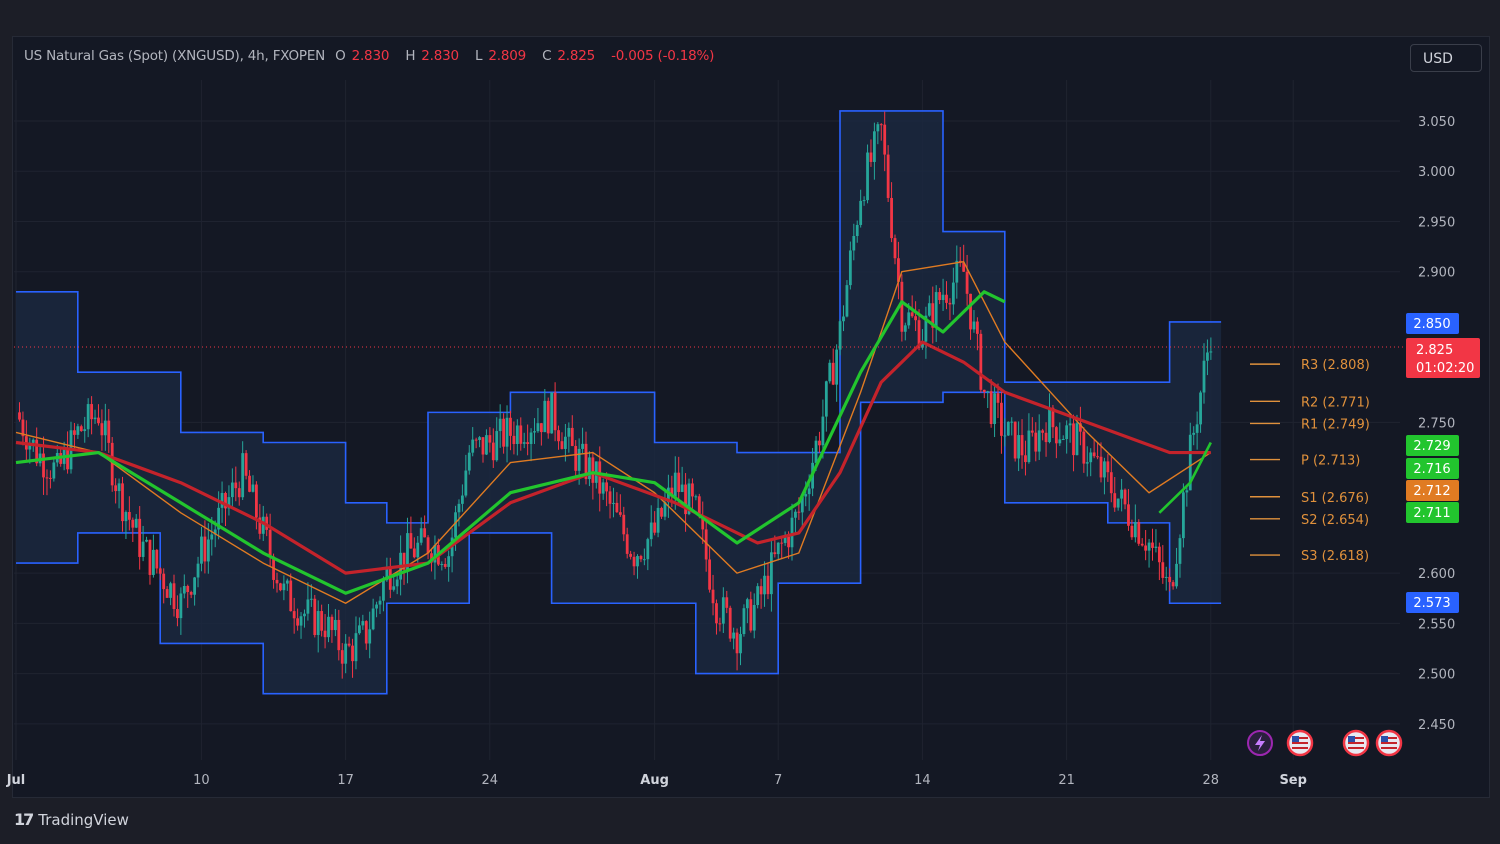 The height and width of the screenshot is (844, 1500). I want to click on lightning-event-icon, so click(1260, 743).